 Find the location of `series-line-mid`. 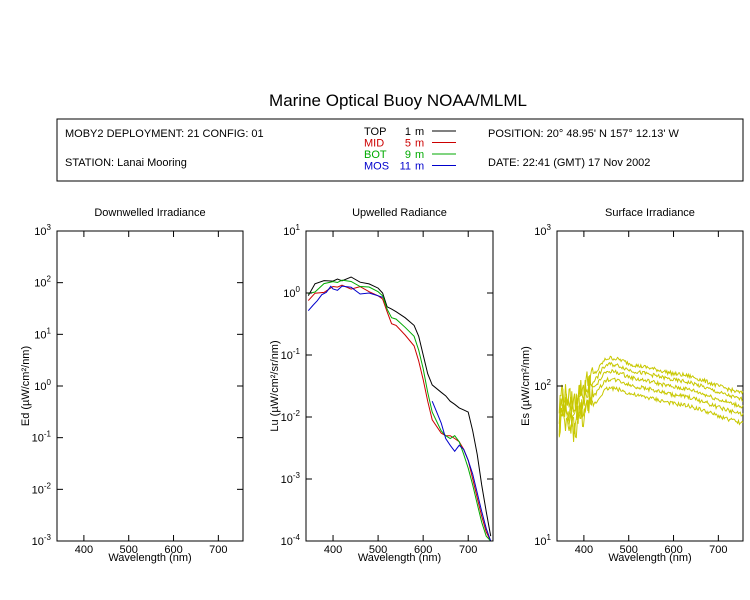

series-line-mid is located at coordinates (399, 413).